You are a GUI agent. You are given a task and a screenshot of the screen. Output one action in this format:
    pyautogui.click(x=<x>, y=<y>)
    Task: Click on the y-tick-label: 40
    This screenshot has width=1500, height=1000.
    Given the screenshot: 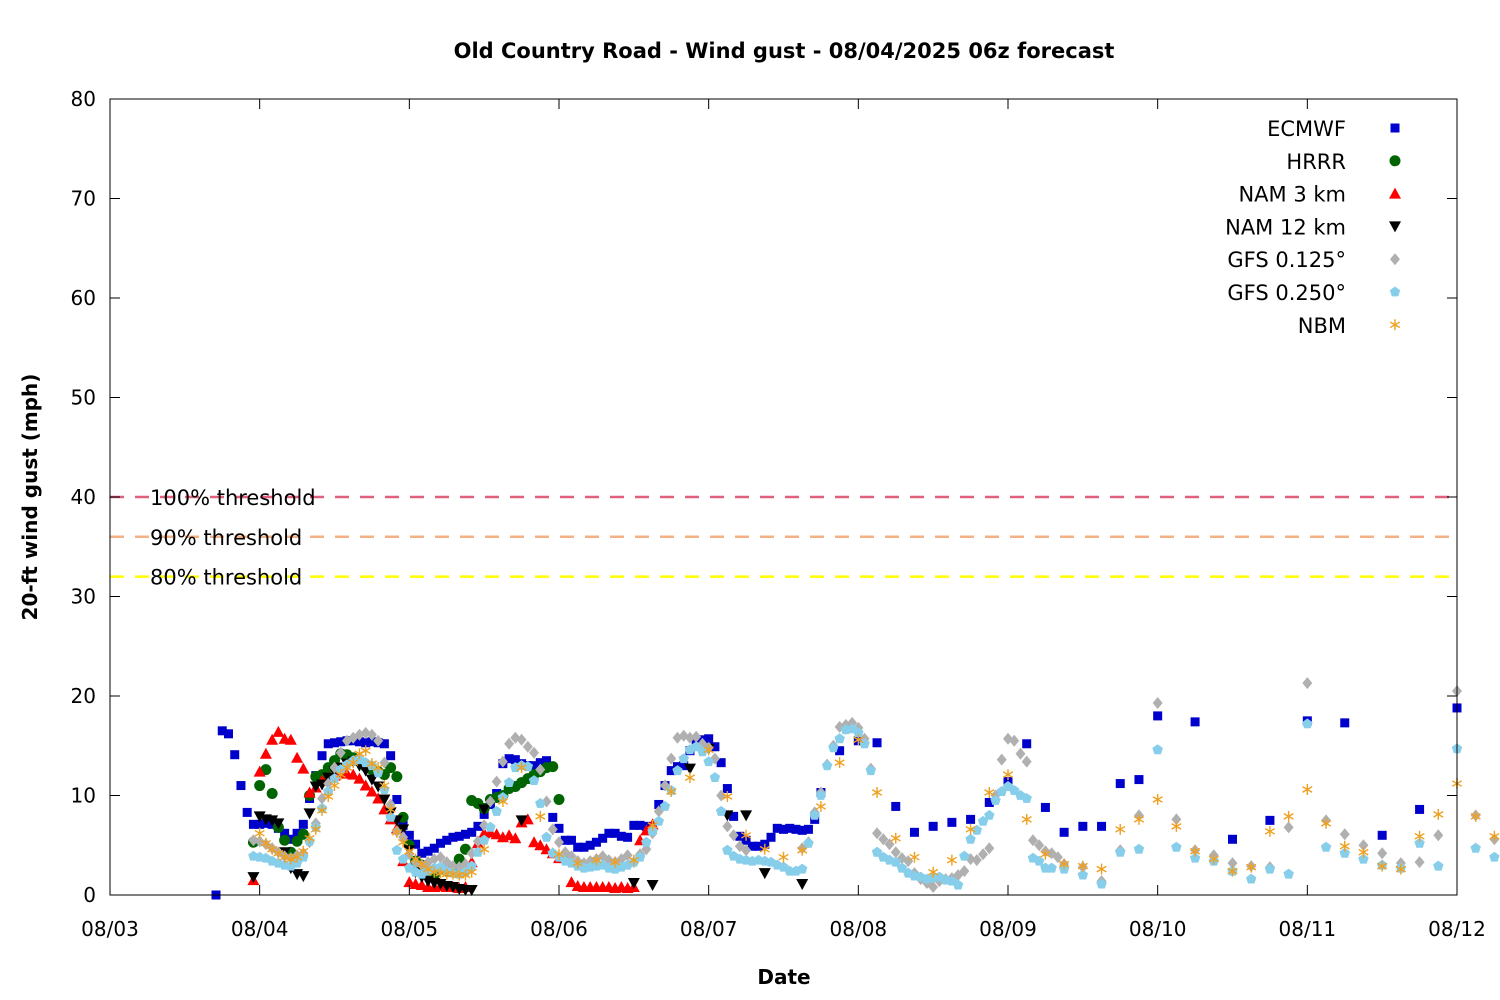 What is the action you would take?
    pyautogui.click(x=83, y=497)
    